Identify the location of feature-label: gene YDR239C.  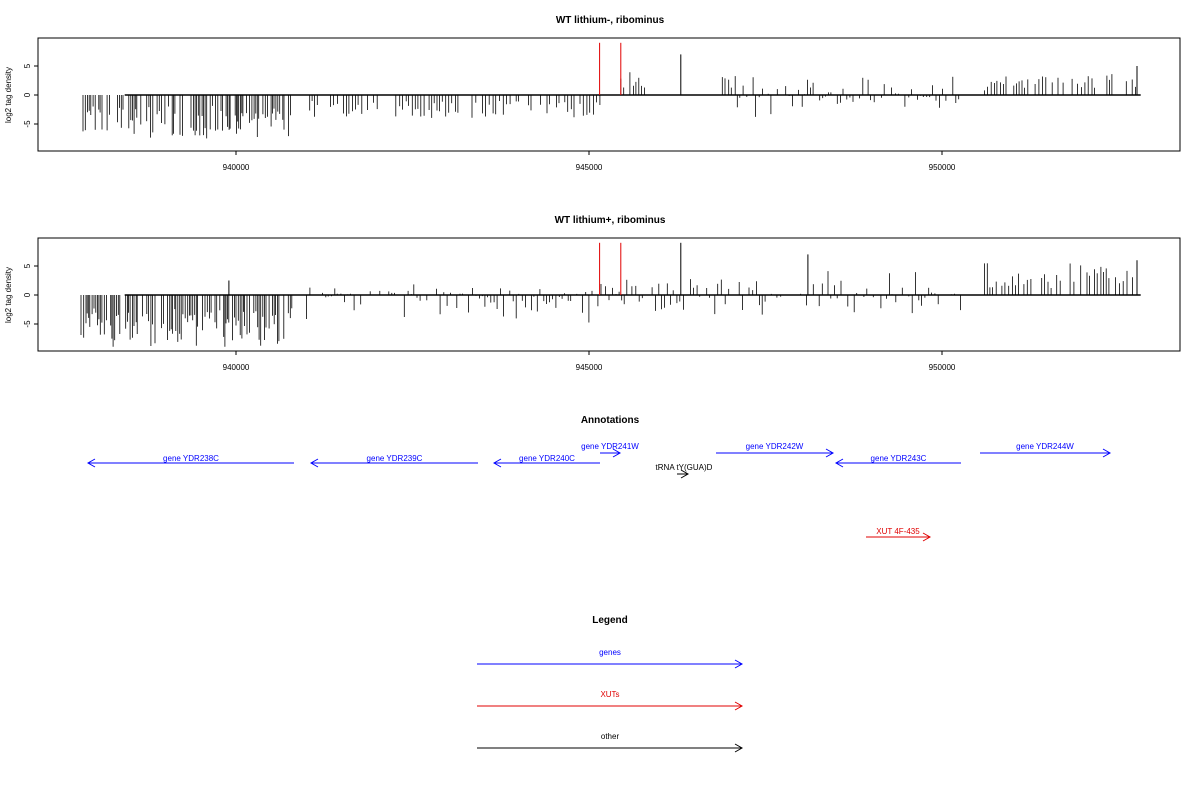
(395, 458).